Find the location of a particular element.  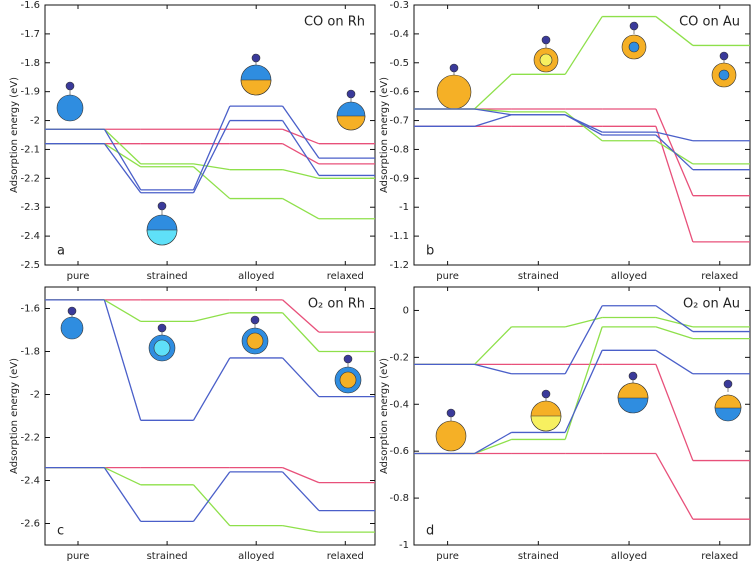

y-tick-label: -0.7 is located at coordinates (399, 121).